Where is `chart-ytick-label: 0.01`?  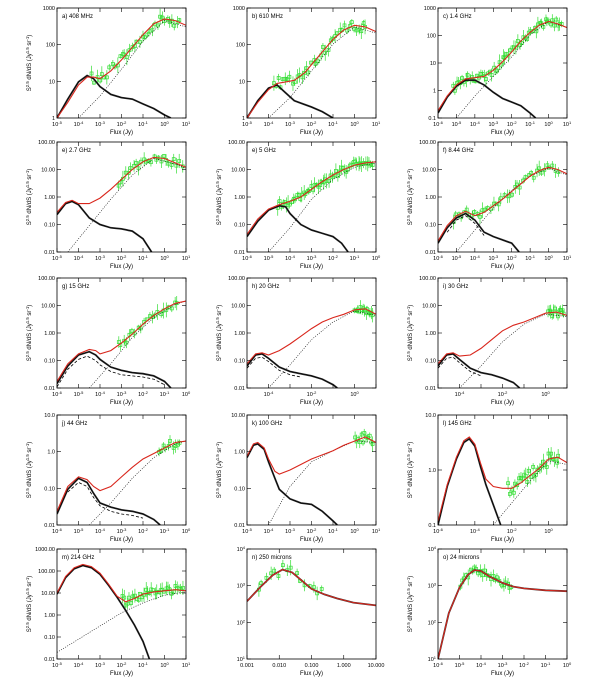
chart-ytick-label: 0.01 is located at coordinates (239, 253).